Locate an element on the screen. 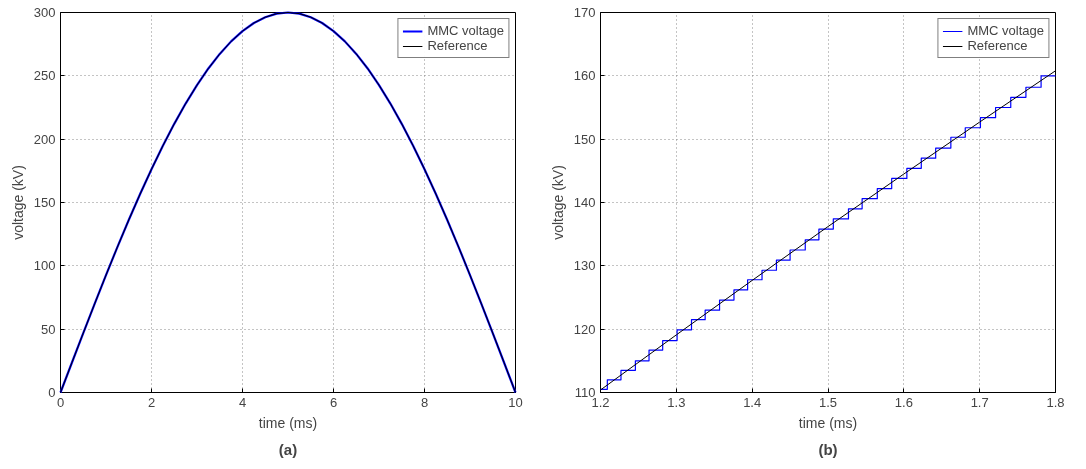 This screenshot has height=469, width=1086. y-tick-label: 50 is located at coordinates (48, 329).